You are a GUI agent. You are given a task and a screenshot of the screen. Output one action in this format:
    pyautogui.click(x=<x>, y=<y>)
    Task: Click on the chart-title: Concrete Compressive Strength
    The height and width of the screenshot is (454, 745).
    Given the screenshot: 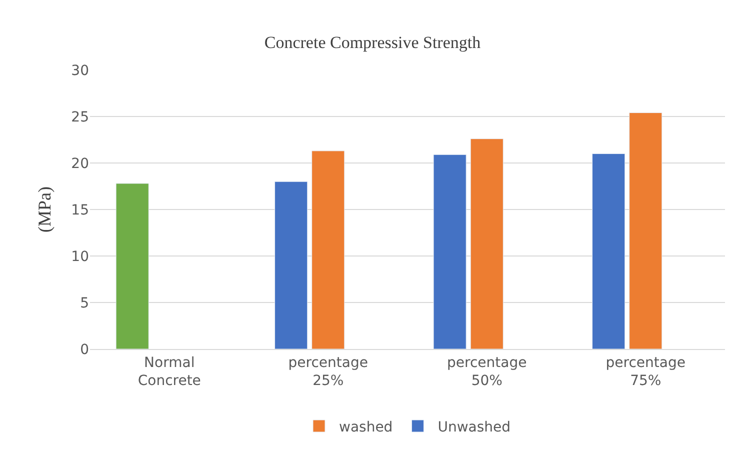 What is the action you would take?
    pyautogui.click(x=373, y=42)
    